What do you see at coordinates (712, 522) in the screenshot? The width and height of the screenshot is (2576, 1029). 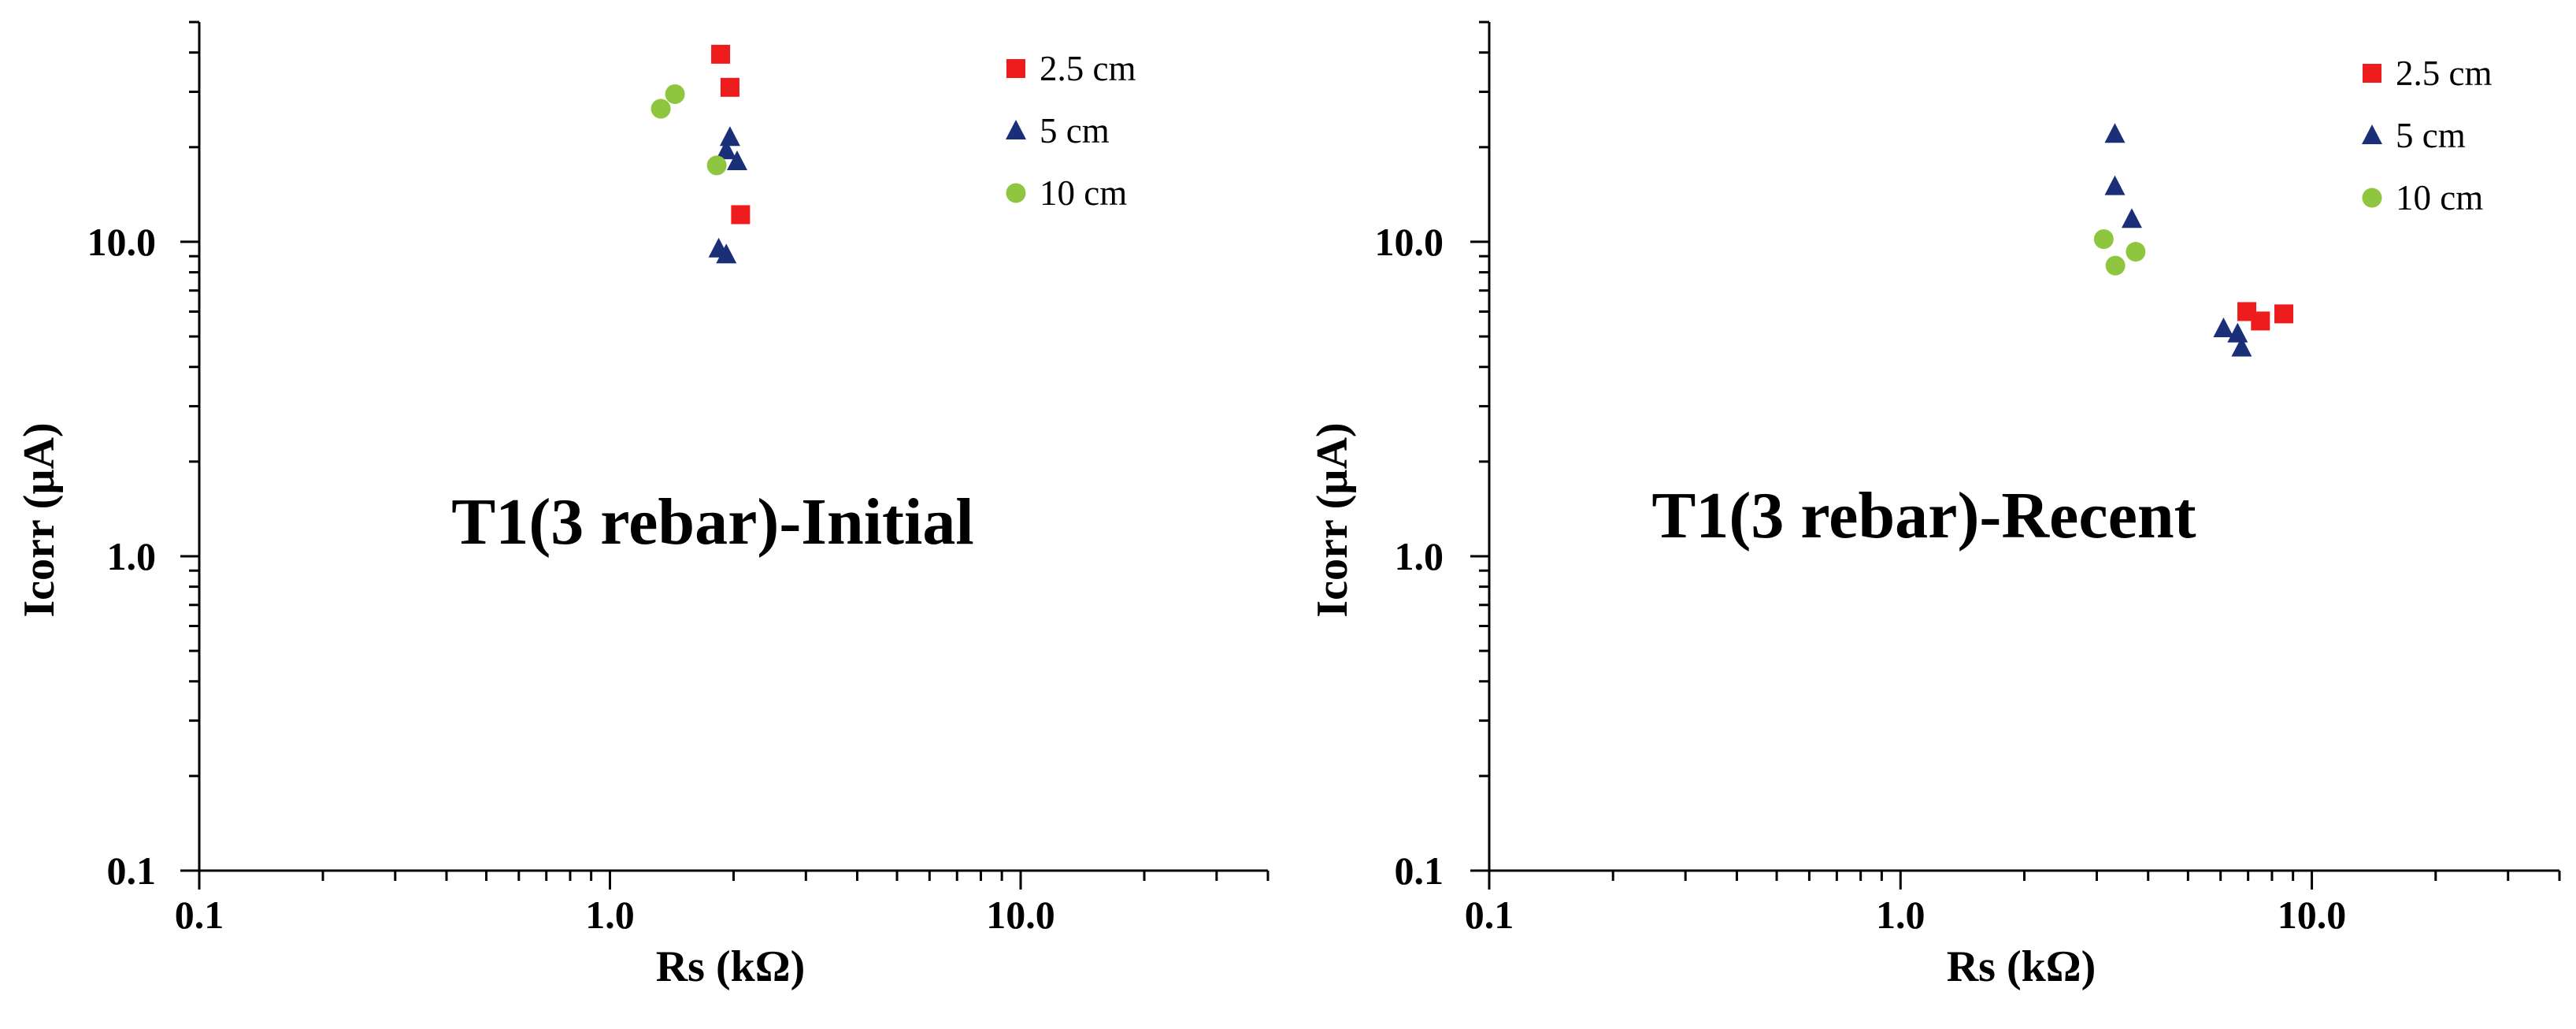 I see `chart-annotation: T1(3 rebar)-Initial` at bounding box center [712, 522].